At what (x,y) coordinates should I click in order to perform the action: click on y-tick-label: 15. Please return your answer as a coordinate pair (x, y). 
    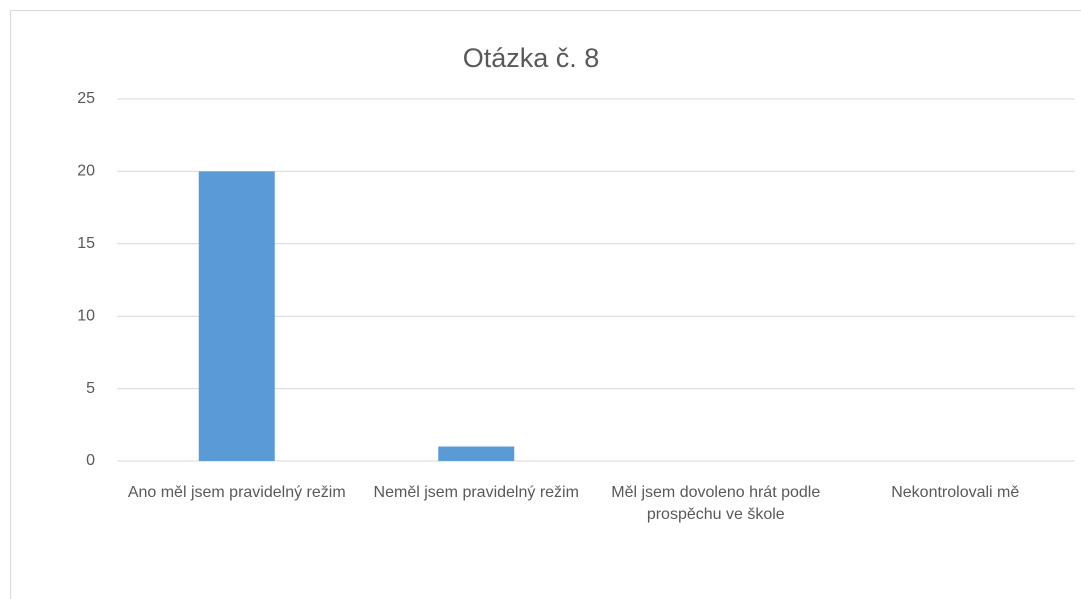
    Looking at the image, I should click on (86, 243).